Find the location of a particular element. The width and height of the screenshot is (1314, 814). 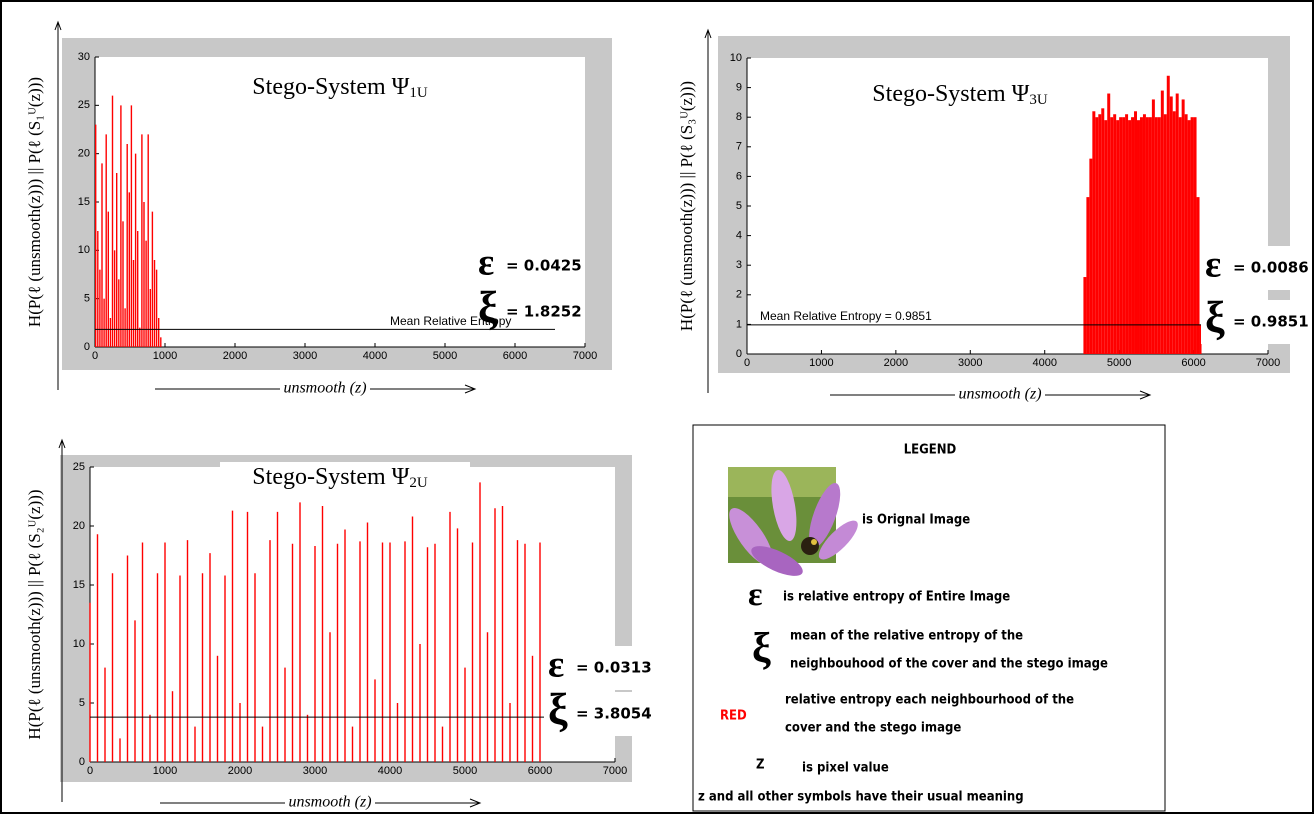

z-symbol: Z is located at coordinates (760, 765).